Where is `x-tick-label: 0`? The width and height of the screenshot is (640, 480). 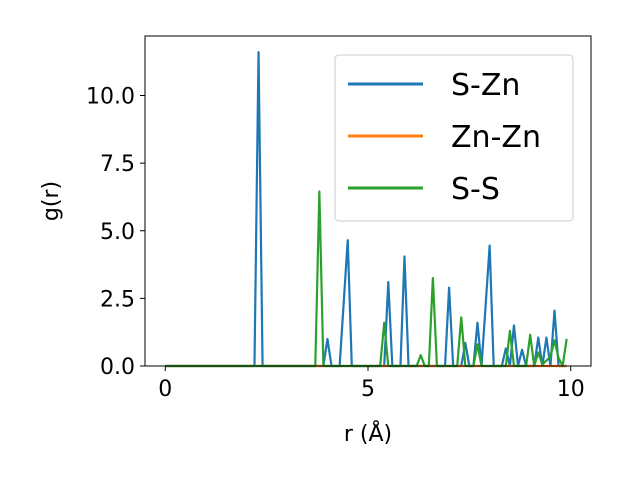 x-tick-label: 0 is located at coordinates (165, 389).